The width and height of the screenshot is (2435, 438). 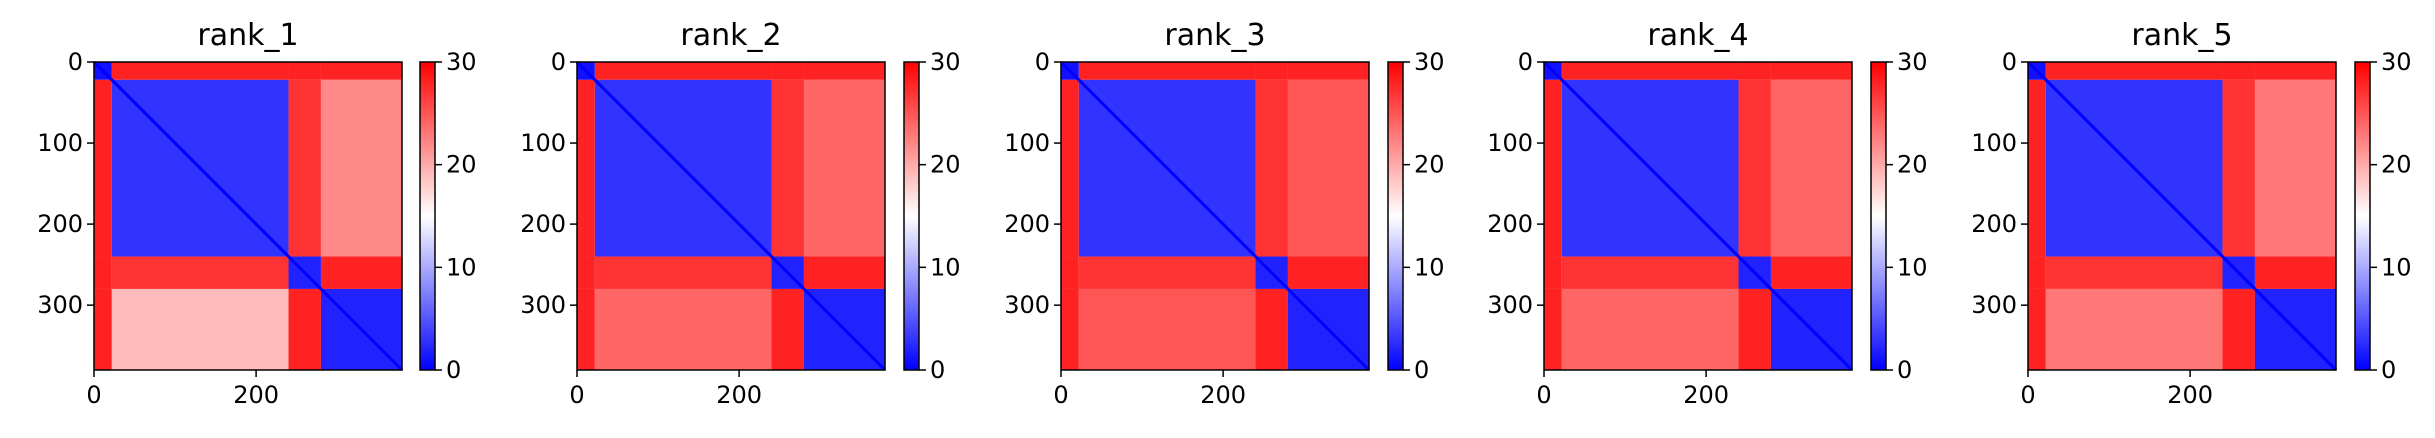 I want to click on subplot-title: rank_4, so click(x=1697, y=35).